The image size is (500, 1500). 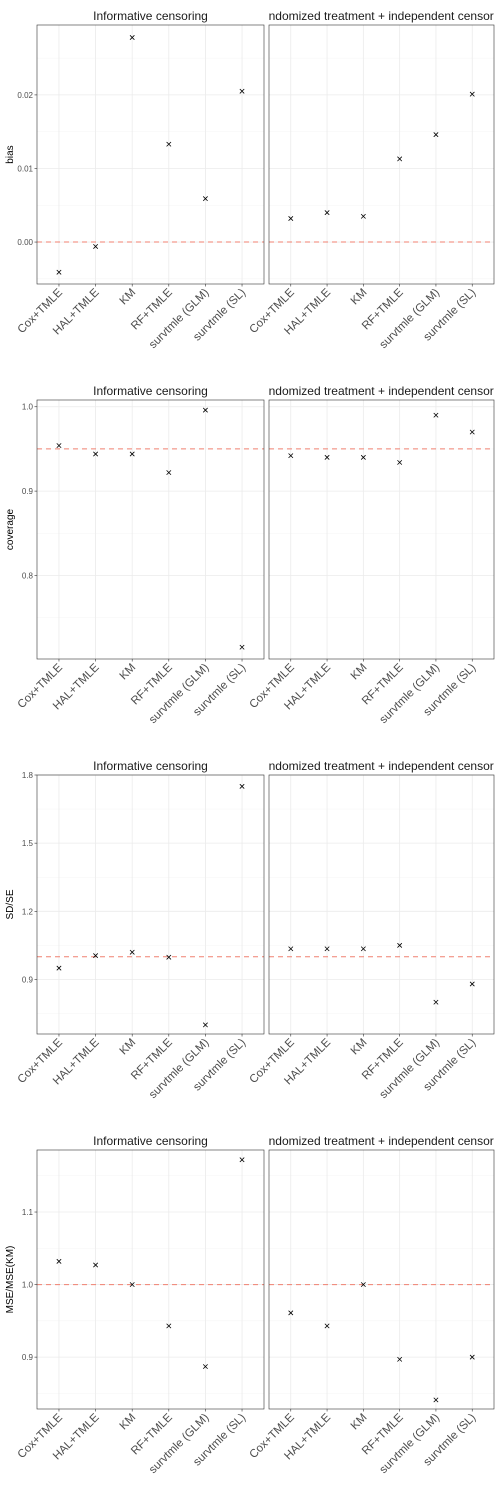 What do you see at coordinates (25, 168) in the screenshot?
I see `y-tick-label: 0.01` at bounding box center [25, 168].